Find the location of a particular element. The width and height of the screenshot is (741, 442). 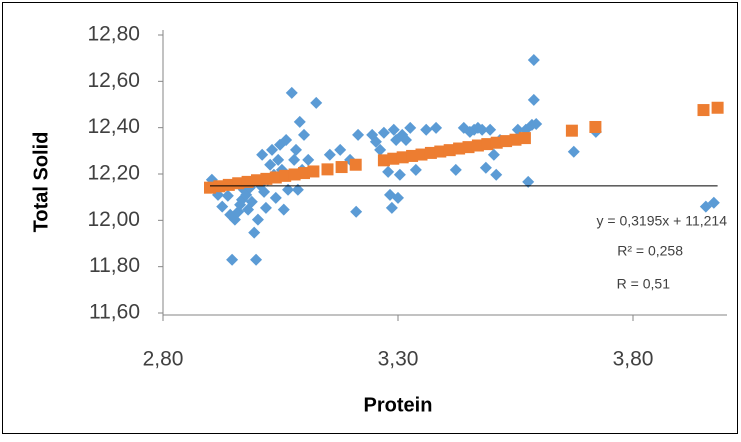

y-axis-title: Total Solid is located at coordinates (41, 182).